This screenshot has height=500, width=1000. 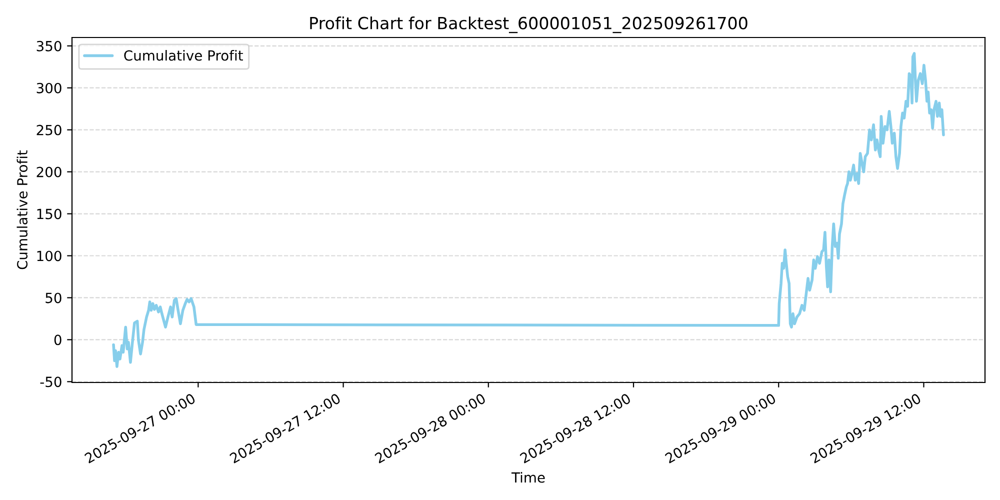 What do you see at coordinates (183, 55) in the screenshot?
I see `legend-label: Cumulative Profit` at bounding box center [183, 55].